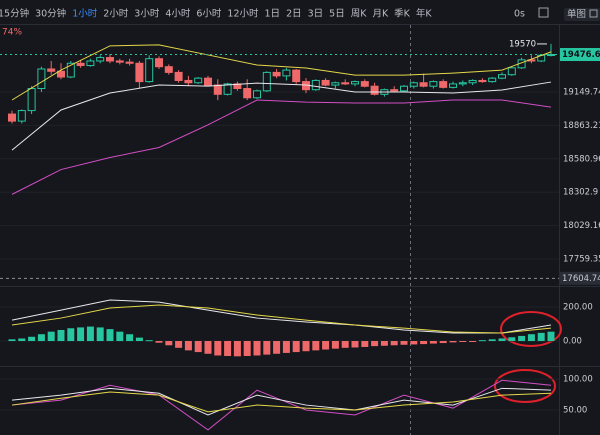 The width and height of the screenshot is (600, 435). What do you see at coordinates (578, 380) in the screenshot?
I see `y-tick-label: 100.00` at bounding box center [578, 380].